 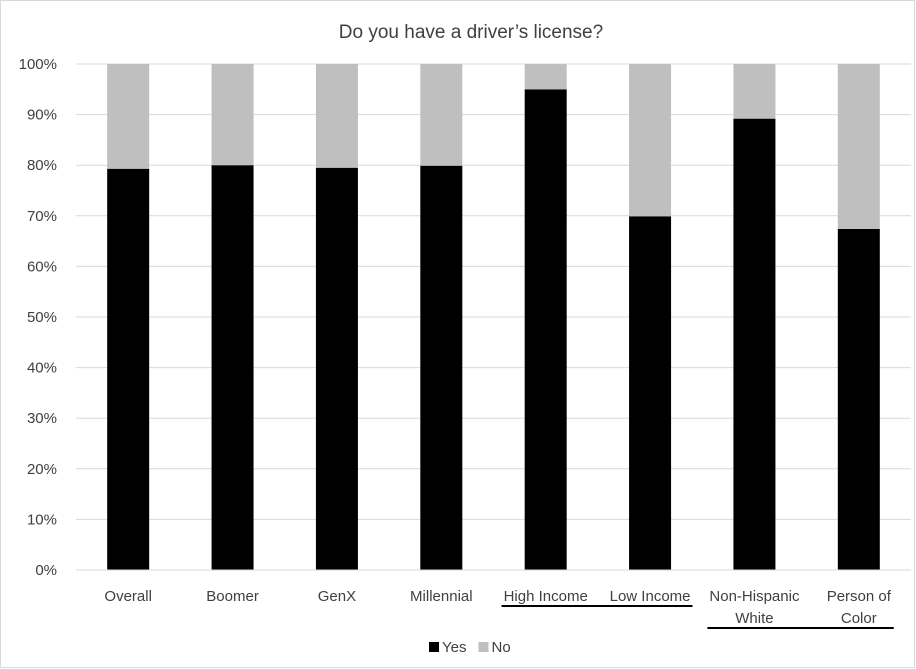 What do you see at coordinates (42, 216) in the screenshot?
I see `y-tick-label: 70%` at bounding box center [42, 216].